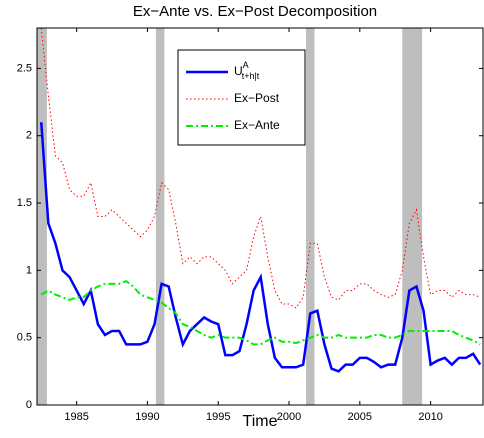  I want to click on x-tick-label: 2005, so click(360, 417).